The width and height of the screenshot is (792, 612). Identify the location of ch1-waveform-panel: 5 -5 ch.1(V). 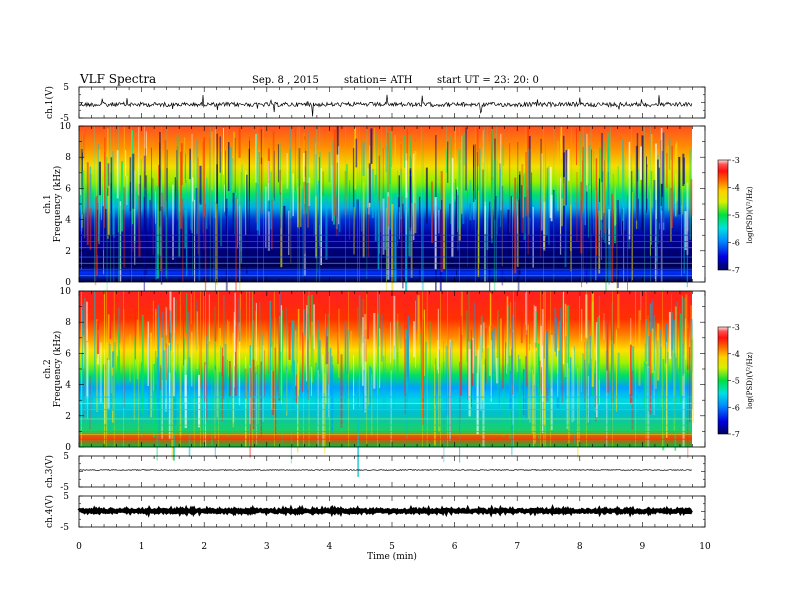
(375, 103).